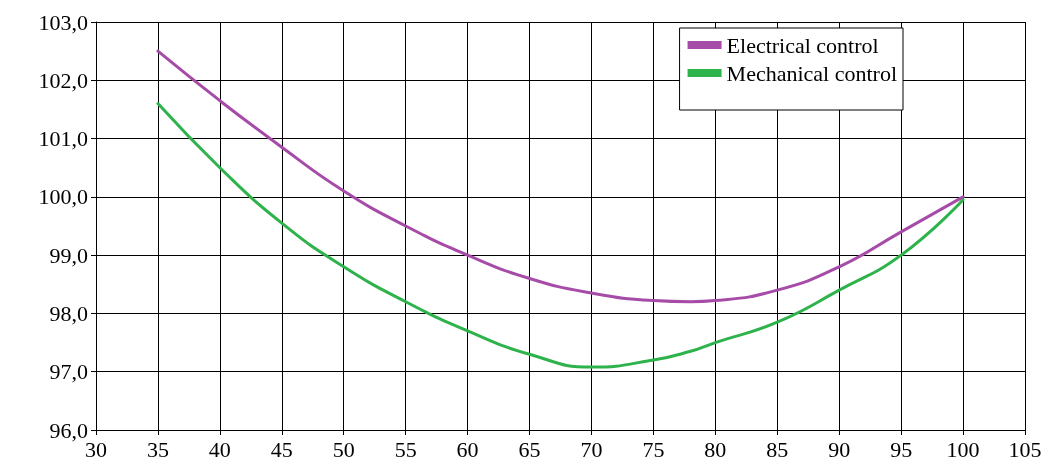  I want to click on y-tick-label: 99,0, so click(68, 255).